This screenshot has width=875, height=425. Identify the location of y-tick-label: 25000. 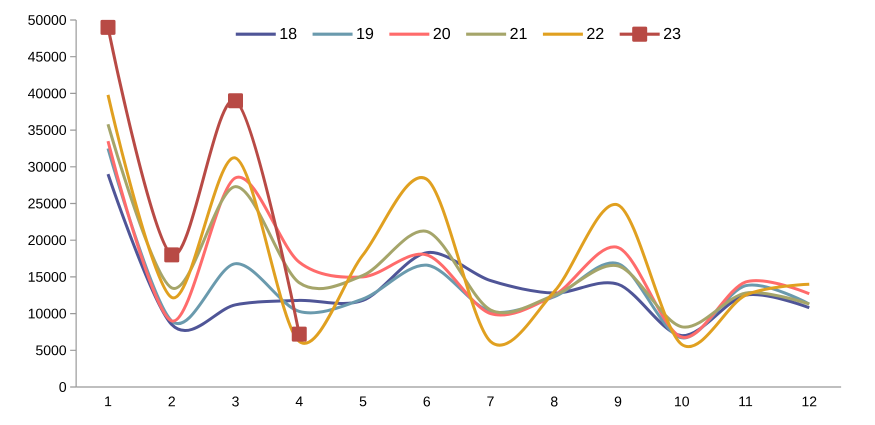
(47, 203).